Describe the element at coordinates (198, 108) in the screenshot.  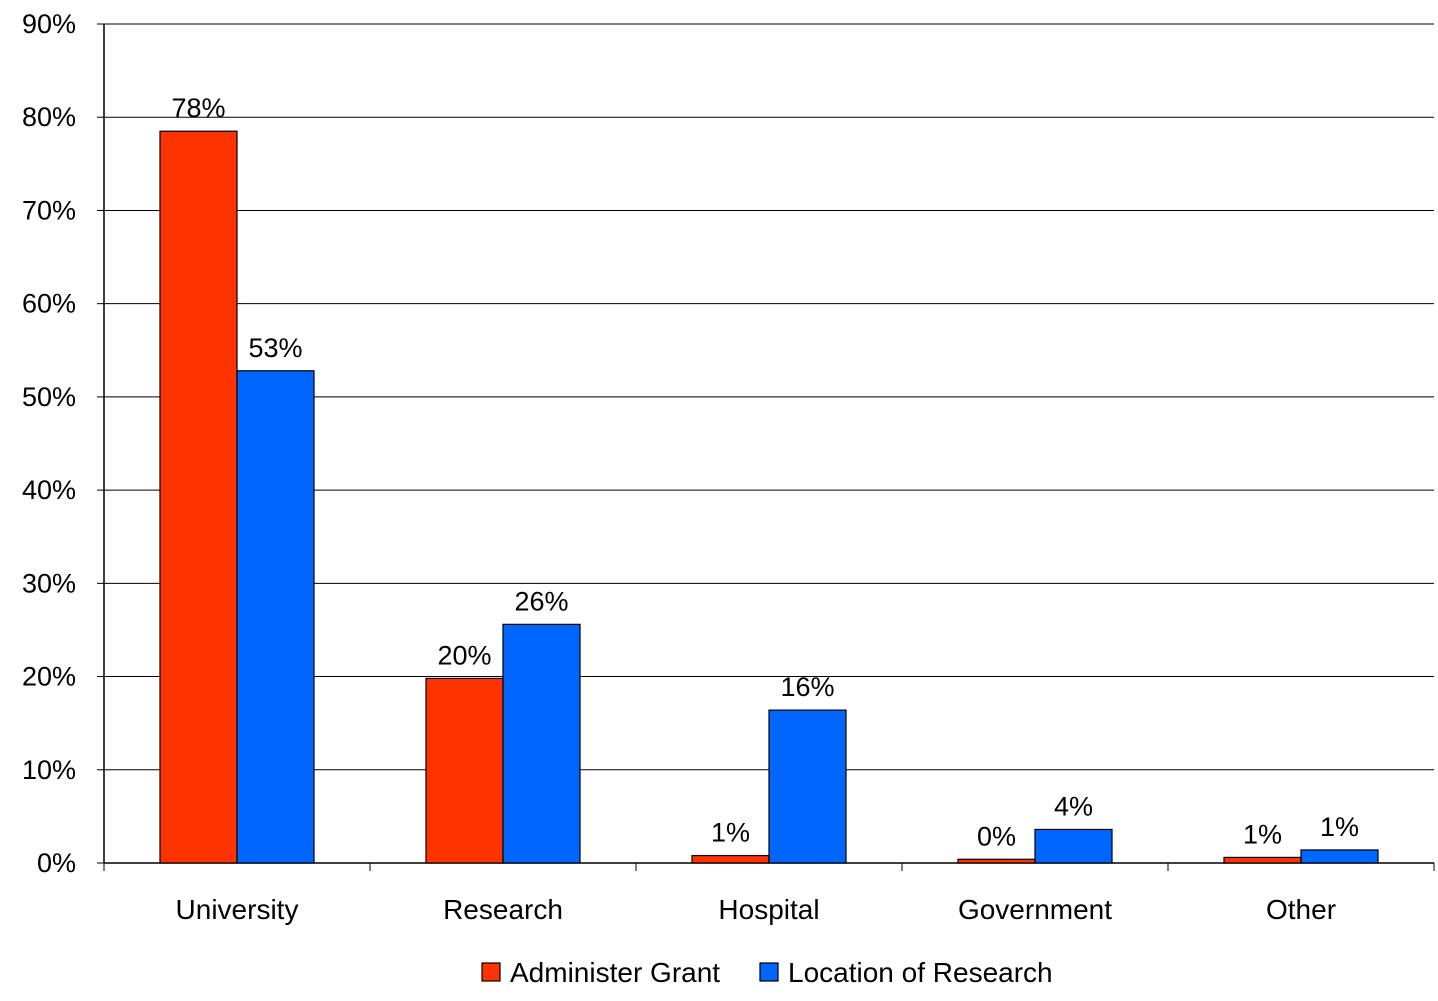
I see `data-label: 78%` at that location.